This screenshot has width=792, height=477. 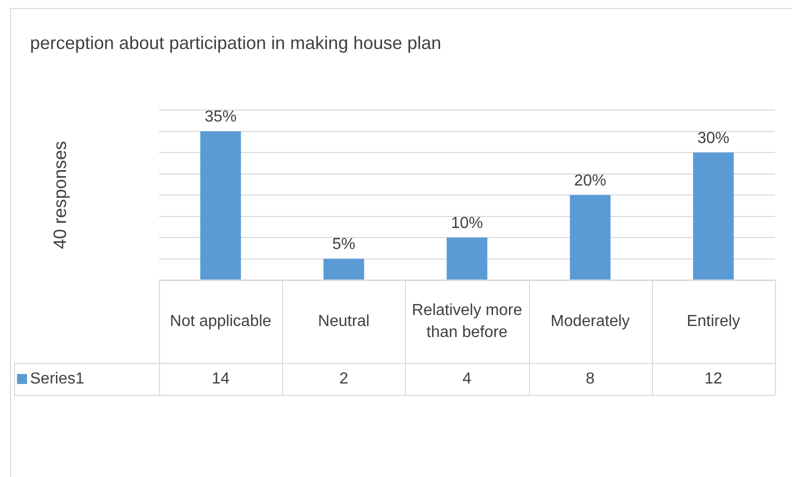 I want to click on annotation: 30%, so click(x=713, y=138).